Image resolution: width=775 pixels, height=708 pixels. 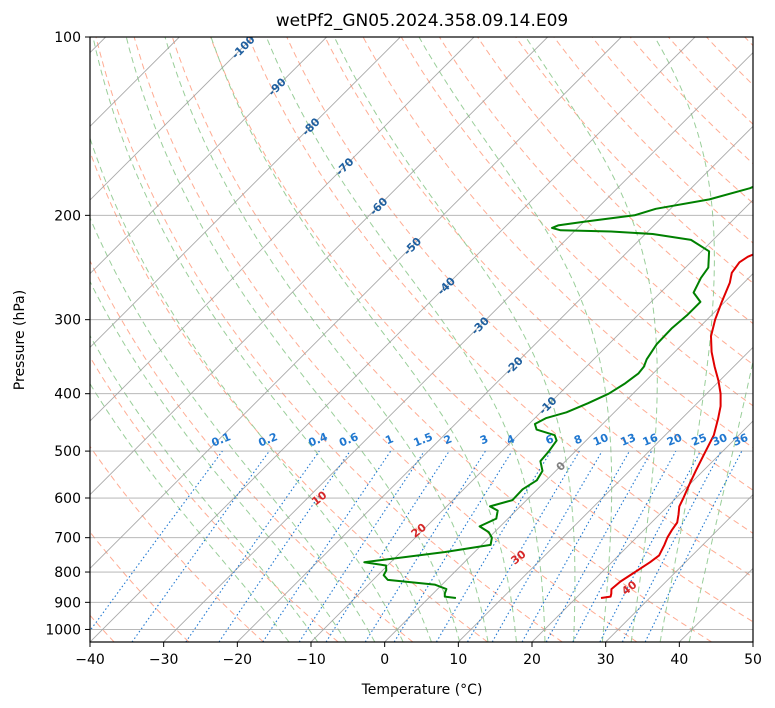 I want to click on mixing-ratio-label: 30, so click(x=719, y=440).